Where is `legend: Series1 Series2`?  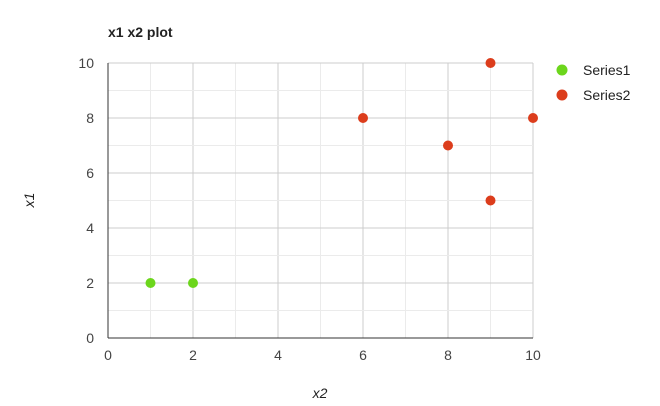 legend: Series1 Series2 is located at coordinates (593, 82).